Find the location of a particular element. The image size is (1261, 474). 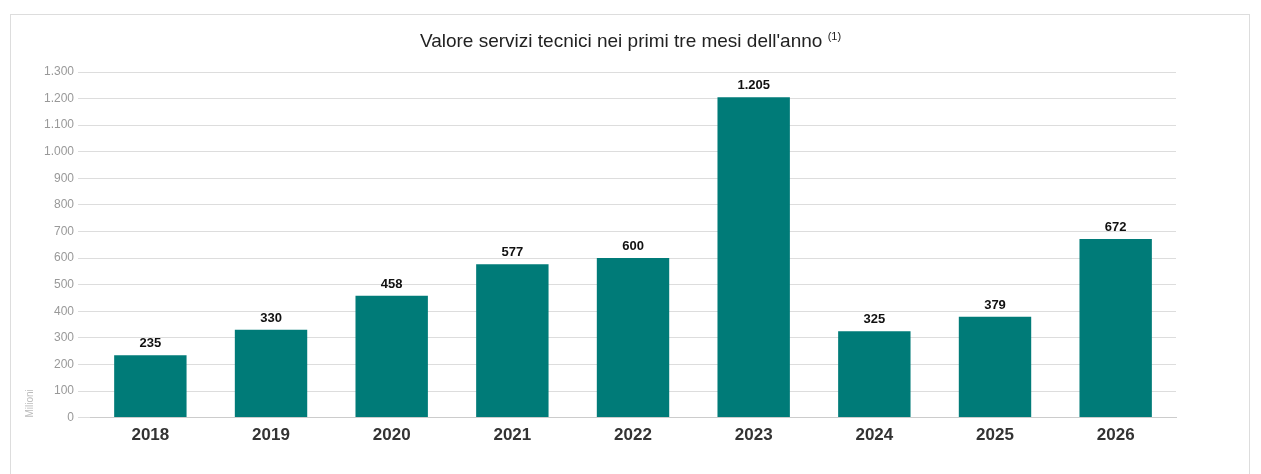

x-tick-label: 2024 is located at coordinates (874, 435).